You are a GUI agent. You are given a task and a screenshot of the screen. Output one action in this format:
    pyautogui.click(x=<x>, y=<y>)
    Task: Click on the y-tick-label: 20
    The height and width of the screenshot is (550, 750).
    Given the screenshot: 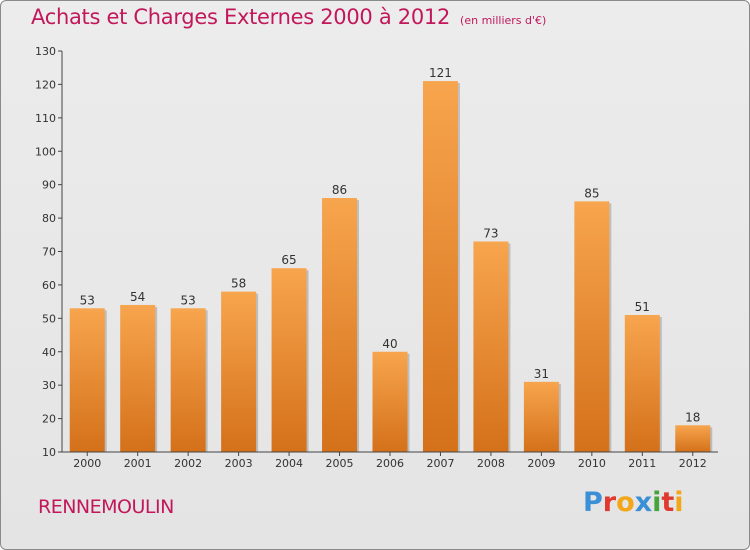 What is the action you would take?
    pyautogui.click(x=49, y=419)
    